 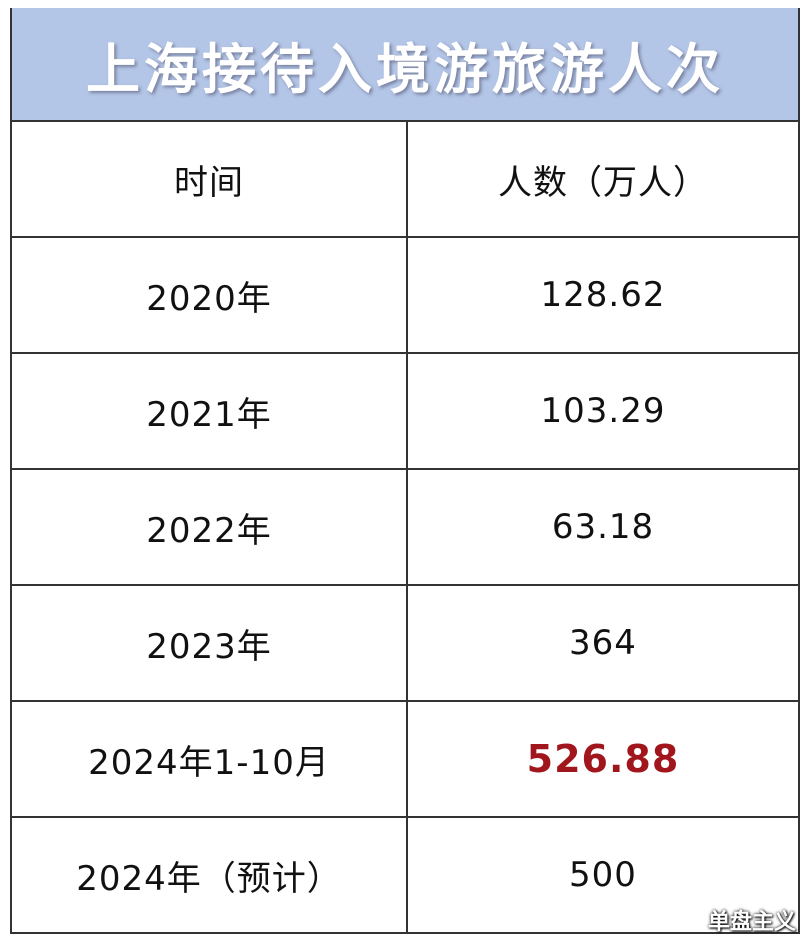 I want to click on header-row: 时间 人数（万人）, so click(x=405, y=180).